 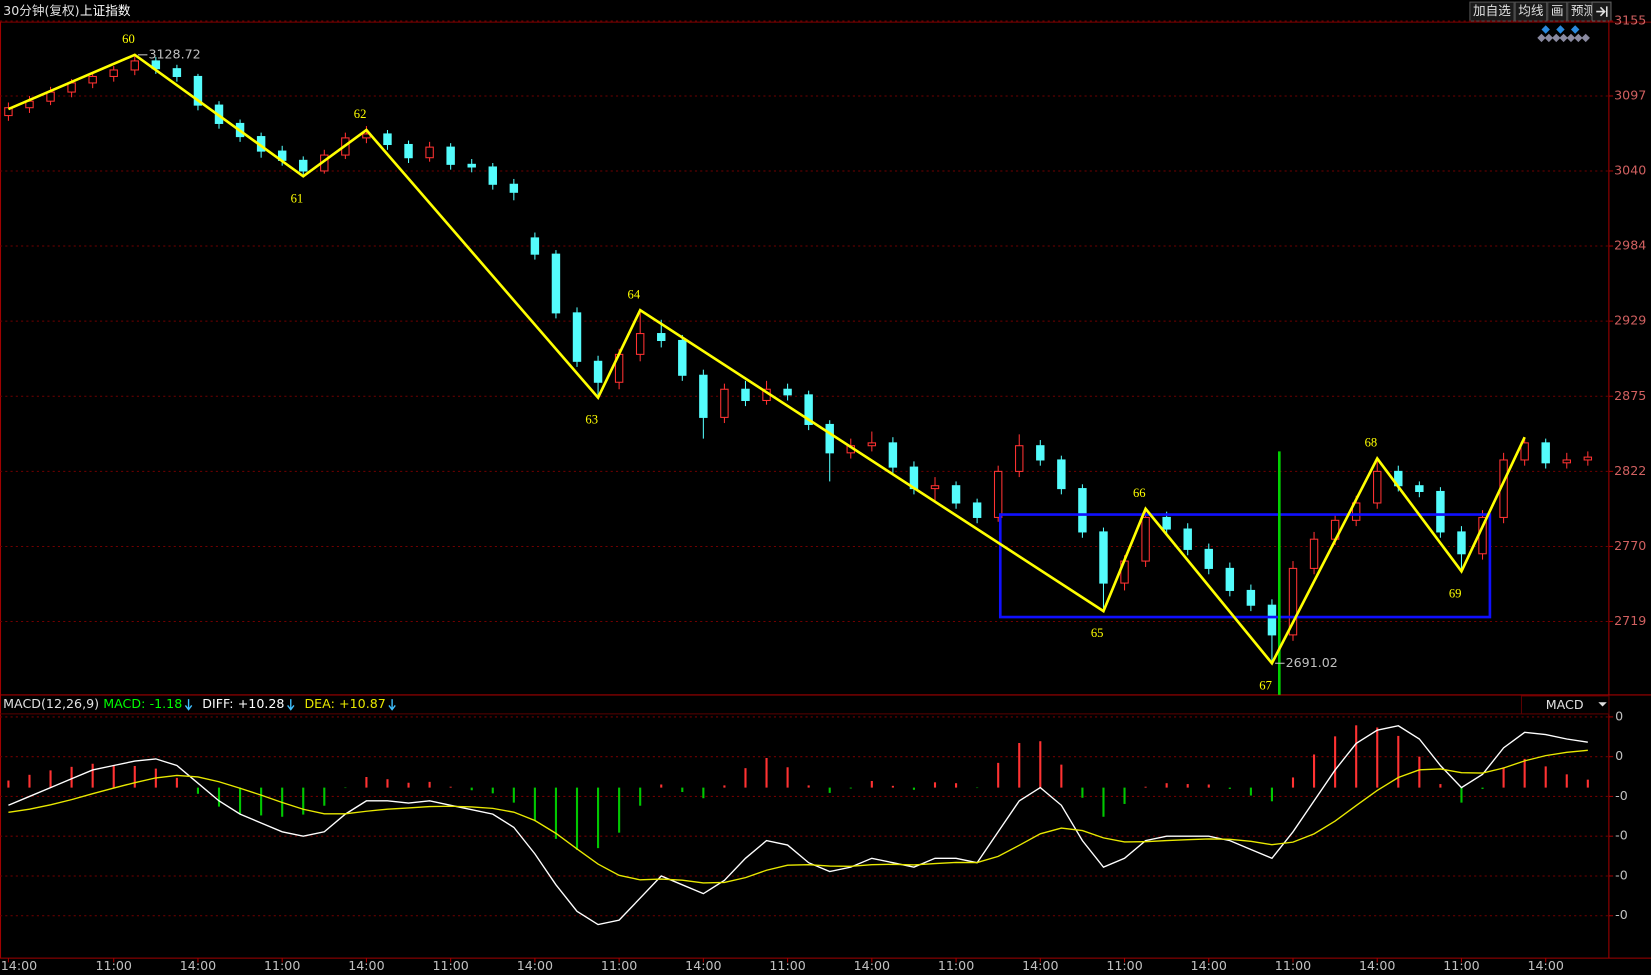 I want to click on toolbar-button: 画, so click(x=1557, y=11).